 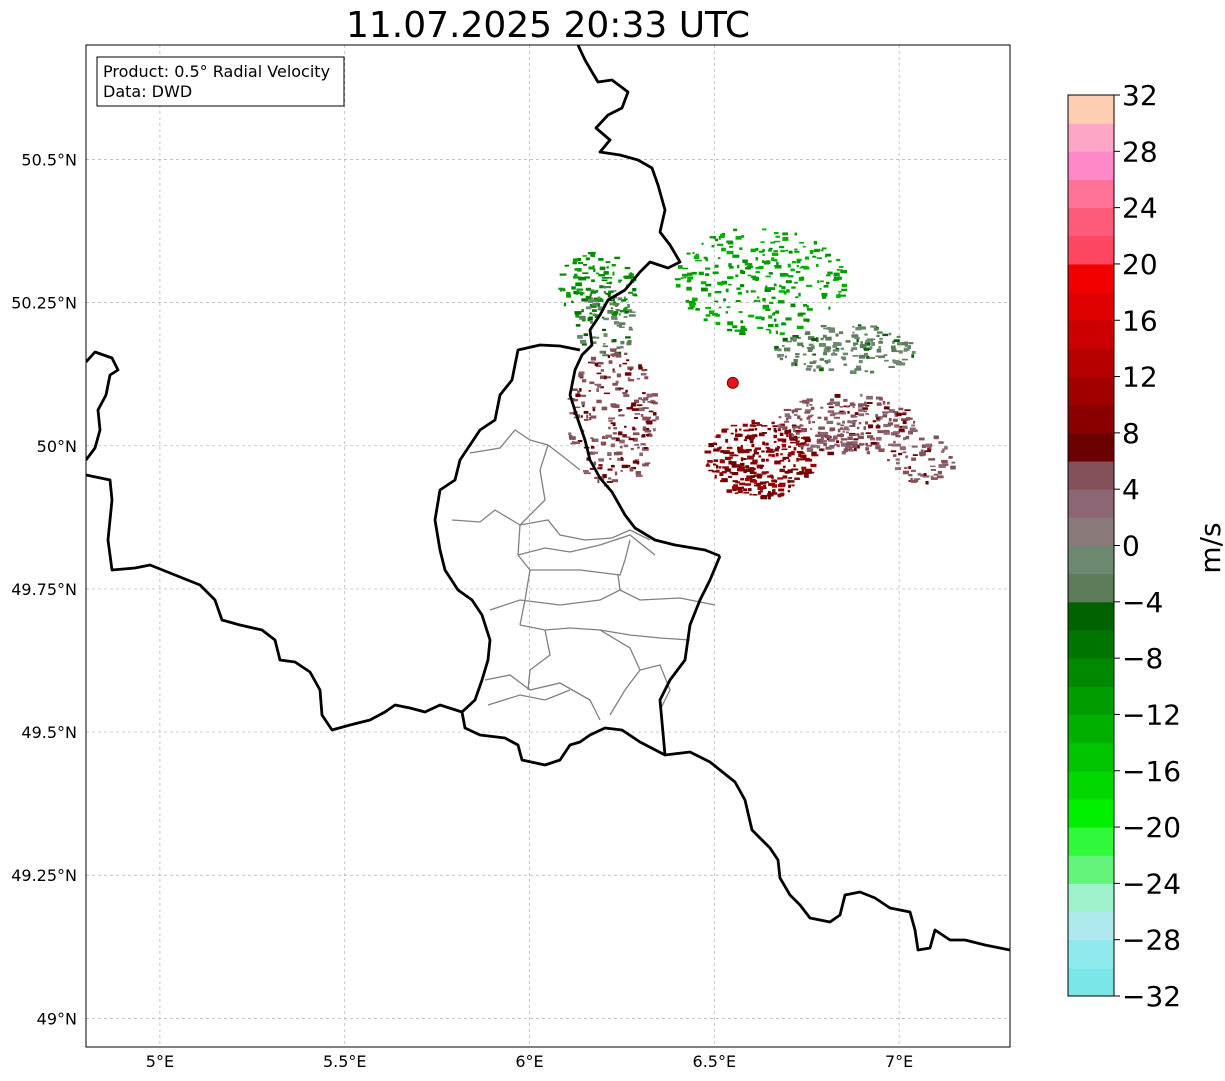 What do you see at coordinates (220, 81) in the screenshot?
I see `info-box: Product: 0.5° Radial Velocity Data: DWD` at bounding box center [220, 81].